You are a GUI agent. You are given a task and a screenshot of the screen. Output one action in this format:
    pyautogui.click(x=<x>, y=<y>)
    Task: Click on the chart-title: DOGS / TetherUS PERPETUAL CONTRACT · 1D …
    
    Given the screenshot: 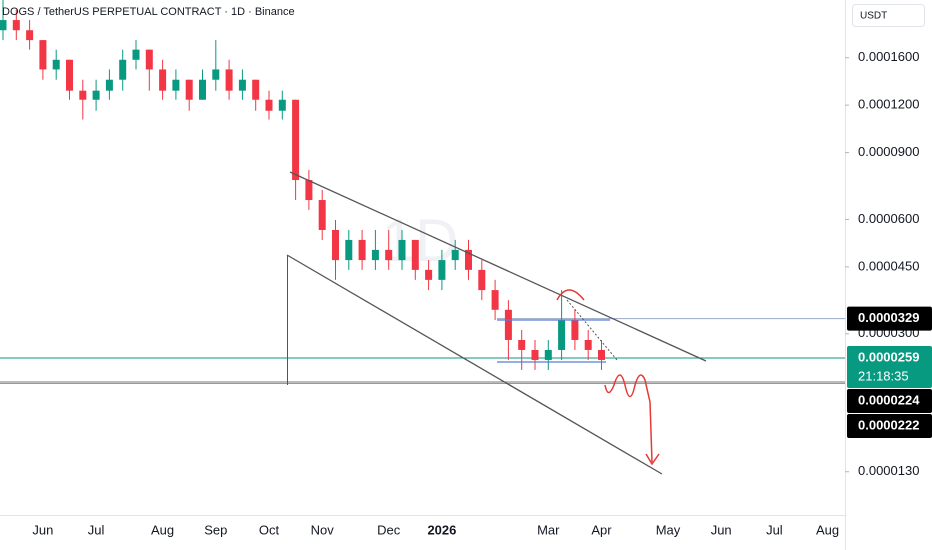 What is the action you would take?
    pyautogui.click(x=148, y=12)
    